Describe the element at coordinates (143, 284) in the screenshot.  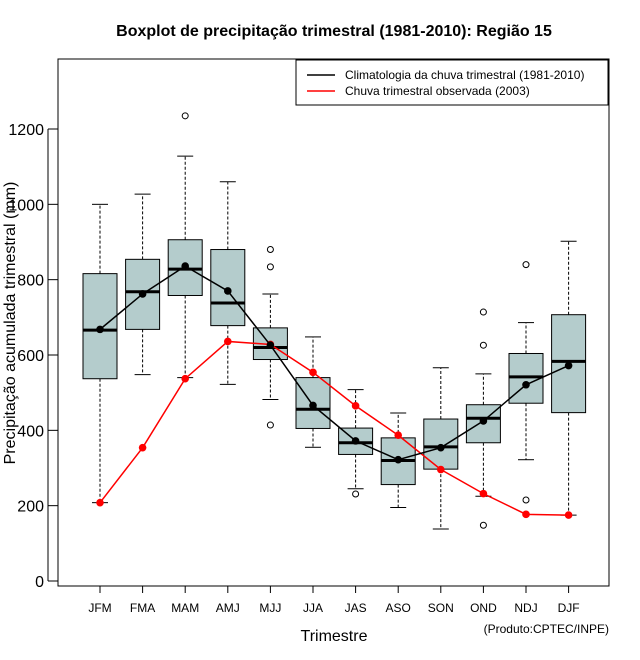
I see `boxplot-fma` at that location.